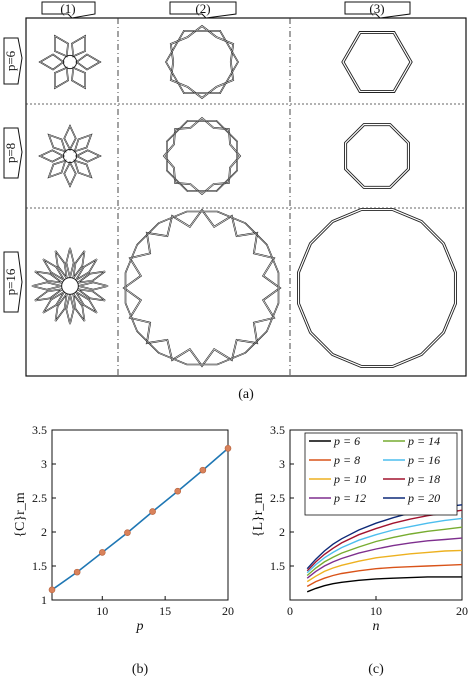 The image size is (474, 679). I want to click on chart-b-xlabel: p, so click(140, 626).